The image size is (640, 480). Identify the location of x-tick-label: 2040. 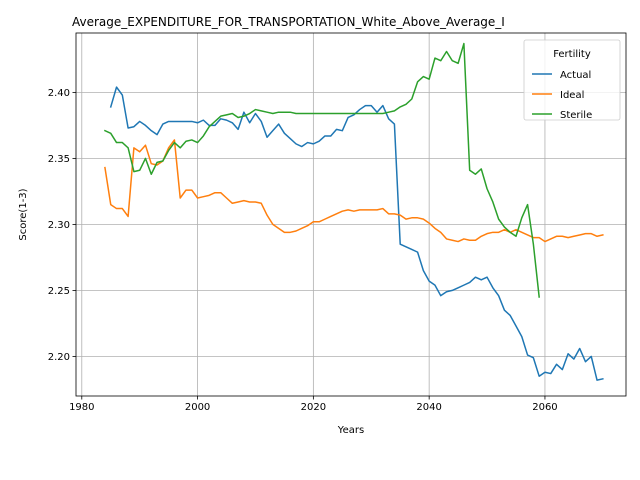
(428, 407).